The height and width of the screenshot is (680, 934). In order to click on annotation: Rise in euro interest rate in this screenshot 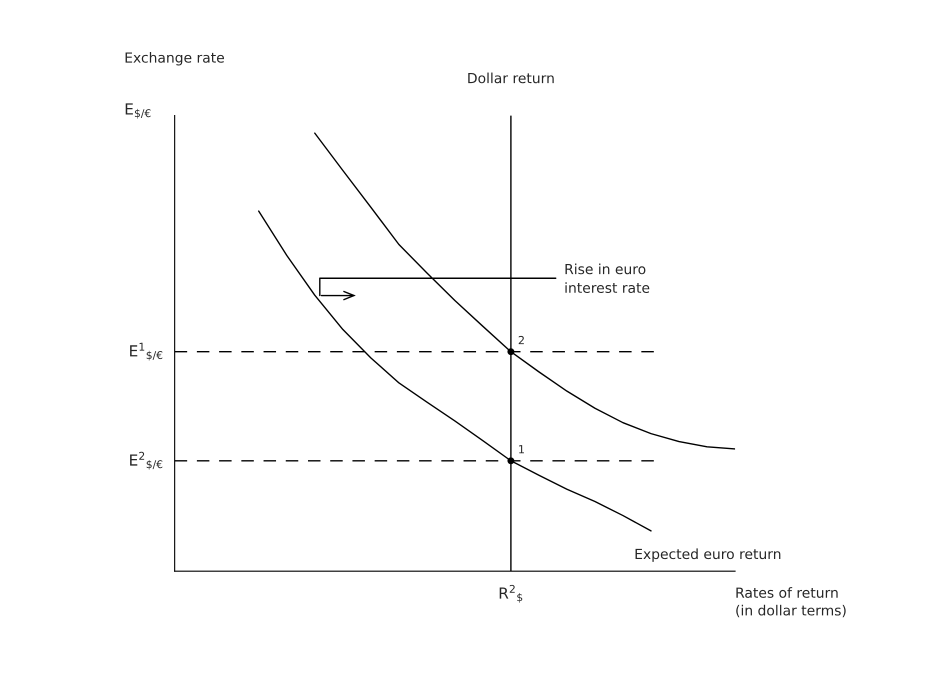, I will do `click(607, 279)`.